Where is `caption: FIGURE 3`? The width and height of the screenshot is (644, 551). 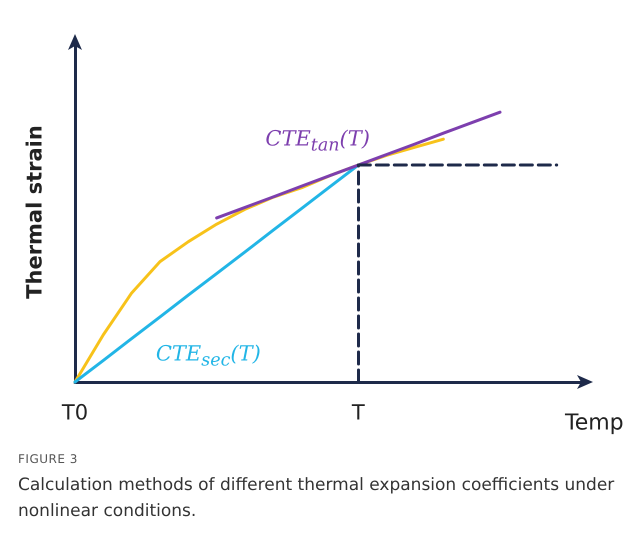 caption: FIGURE 3 is located at coordinates (48, 459).